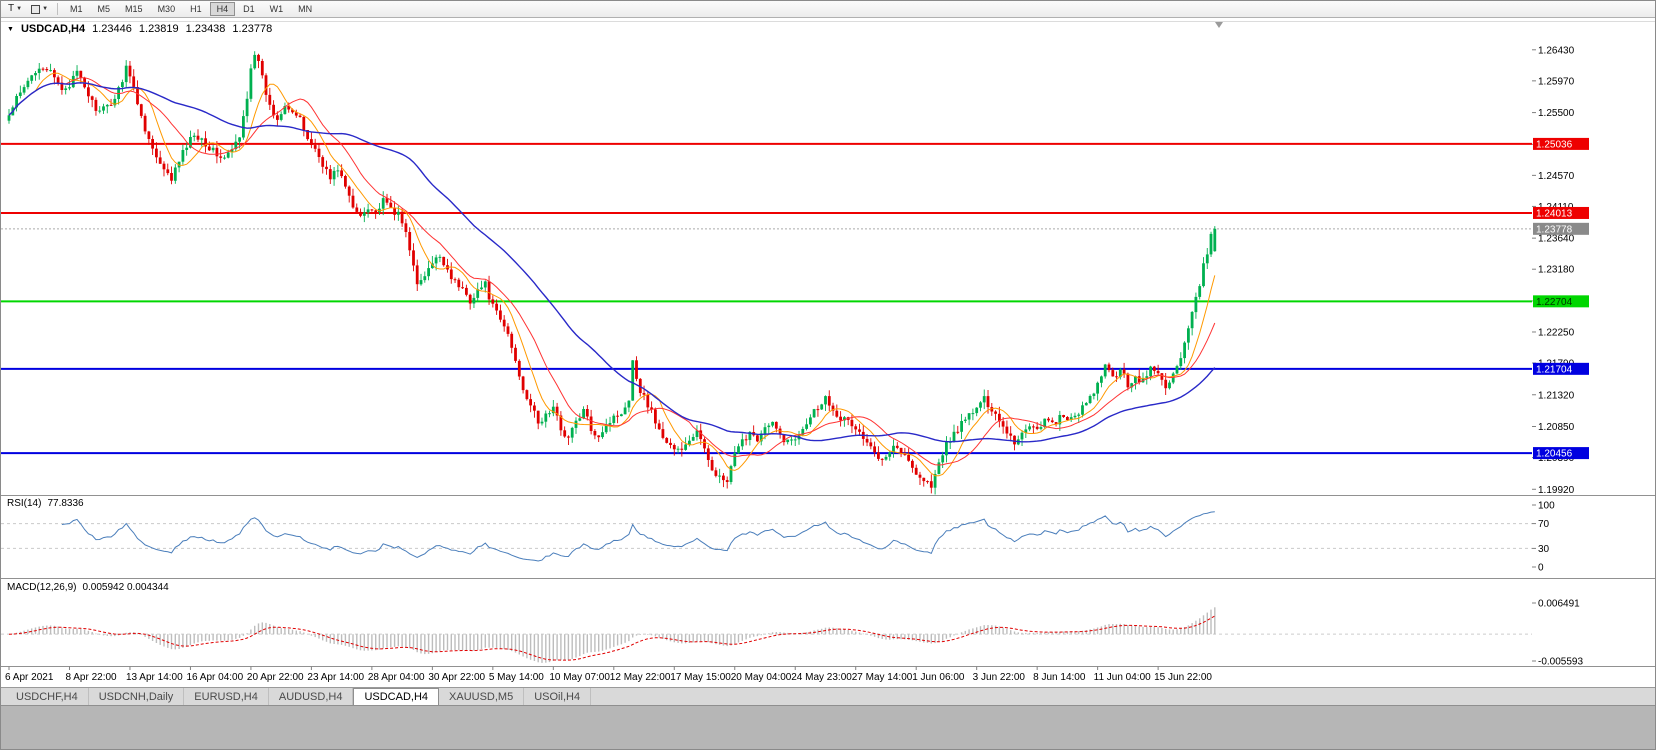 The width and height of the screenshot is (1656, 750). Describe the element at coordinates (311, 696) in the screenshot. I see `chart-tab-AUDUSDH4: AUDUSD,H4` at that location.